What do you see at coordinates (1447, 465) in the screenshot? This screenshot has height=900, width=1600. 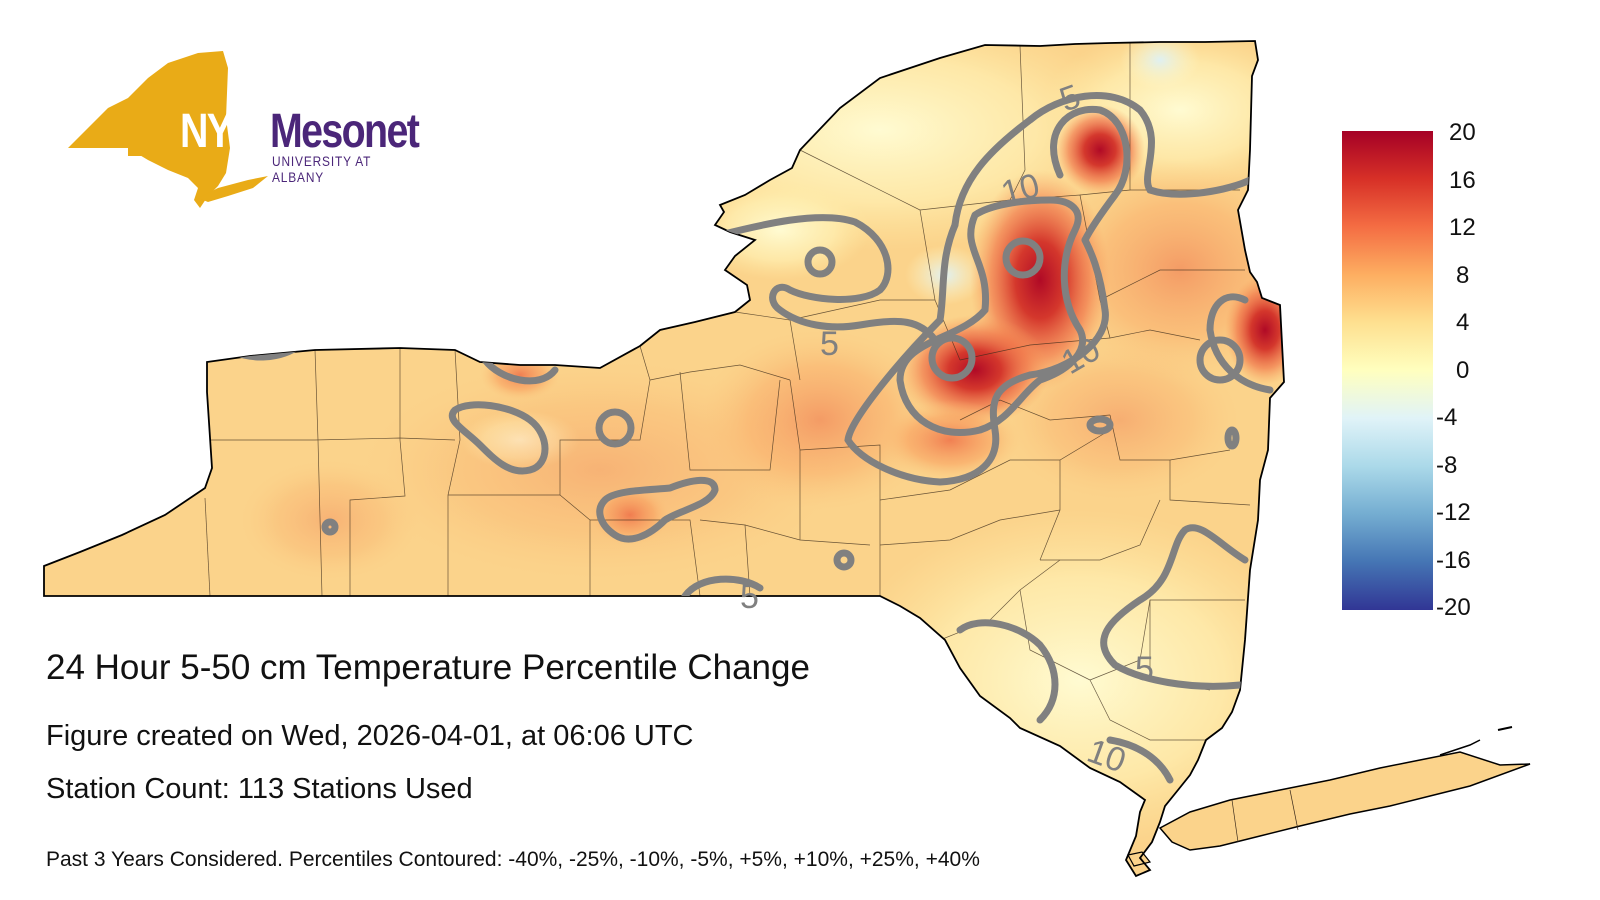 I see `colorbar-tick-label: -8` at bounding box center [1447, 465].